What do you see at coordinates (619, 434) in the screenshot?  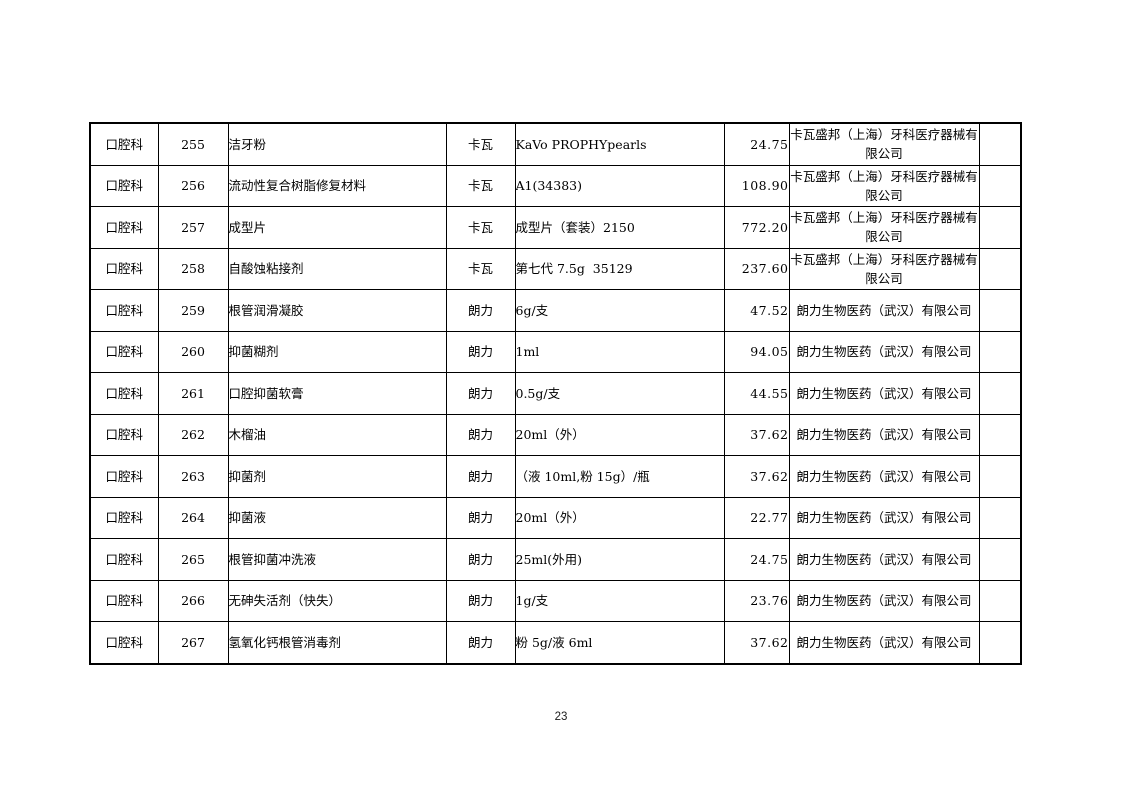 I see `cell-spec: 20ml（外）` at bounding box center [619, 434].